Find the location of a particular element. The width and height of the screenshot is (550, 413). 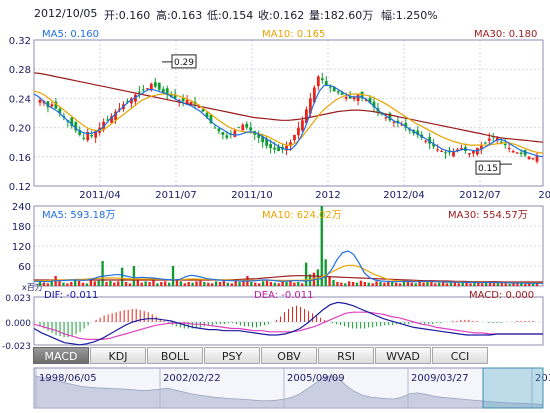

tab-rsi: RSI is located at coordinates (346, 355).